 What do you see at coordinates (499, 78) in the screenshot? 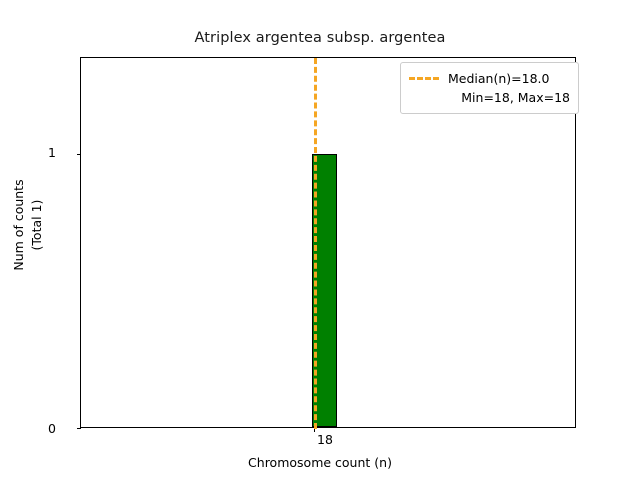
I see `legend-label-median: Median(n)=18.0` at bounding box center [499, 78].